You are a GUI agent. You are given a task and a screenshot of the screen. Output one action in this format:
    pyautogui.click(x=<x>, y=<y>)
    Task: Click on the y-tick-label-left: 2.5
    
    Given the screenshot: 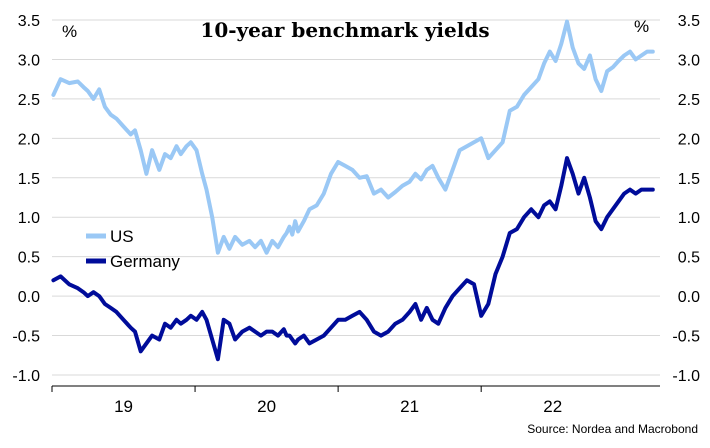 What is the action you would take?
    pyautogui.click(x=29, y=100)
    